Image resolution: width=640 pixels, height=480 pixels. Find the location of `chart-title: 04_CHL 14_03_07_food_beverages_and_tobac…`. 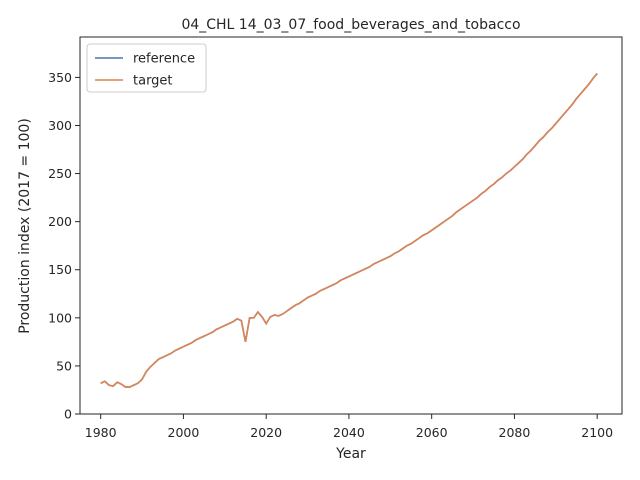

chart-title: 04_CHL 14_03_07_food_beverages_and_tobac… is located at coordinates (350, 25).